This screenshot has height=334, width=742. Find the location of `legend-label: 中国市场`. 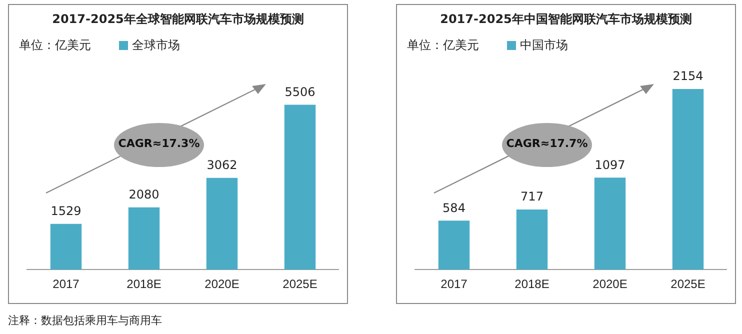

legend-label: 中国市场 is located at coordinates (544, 45).